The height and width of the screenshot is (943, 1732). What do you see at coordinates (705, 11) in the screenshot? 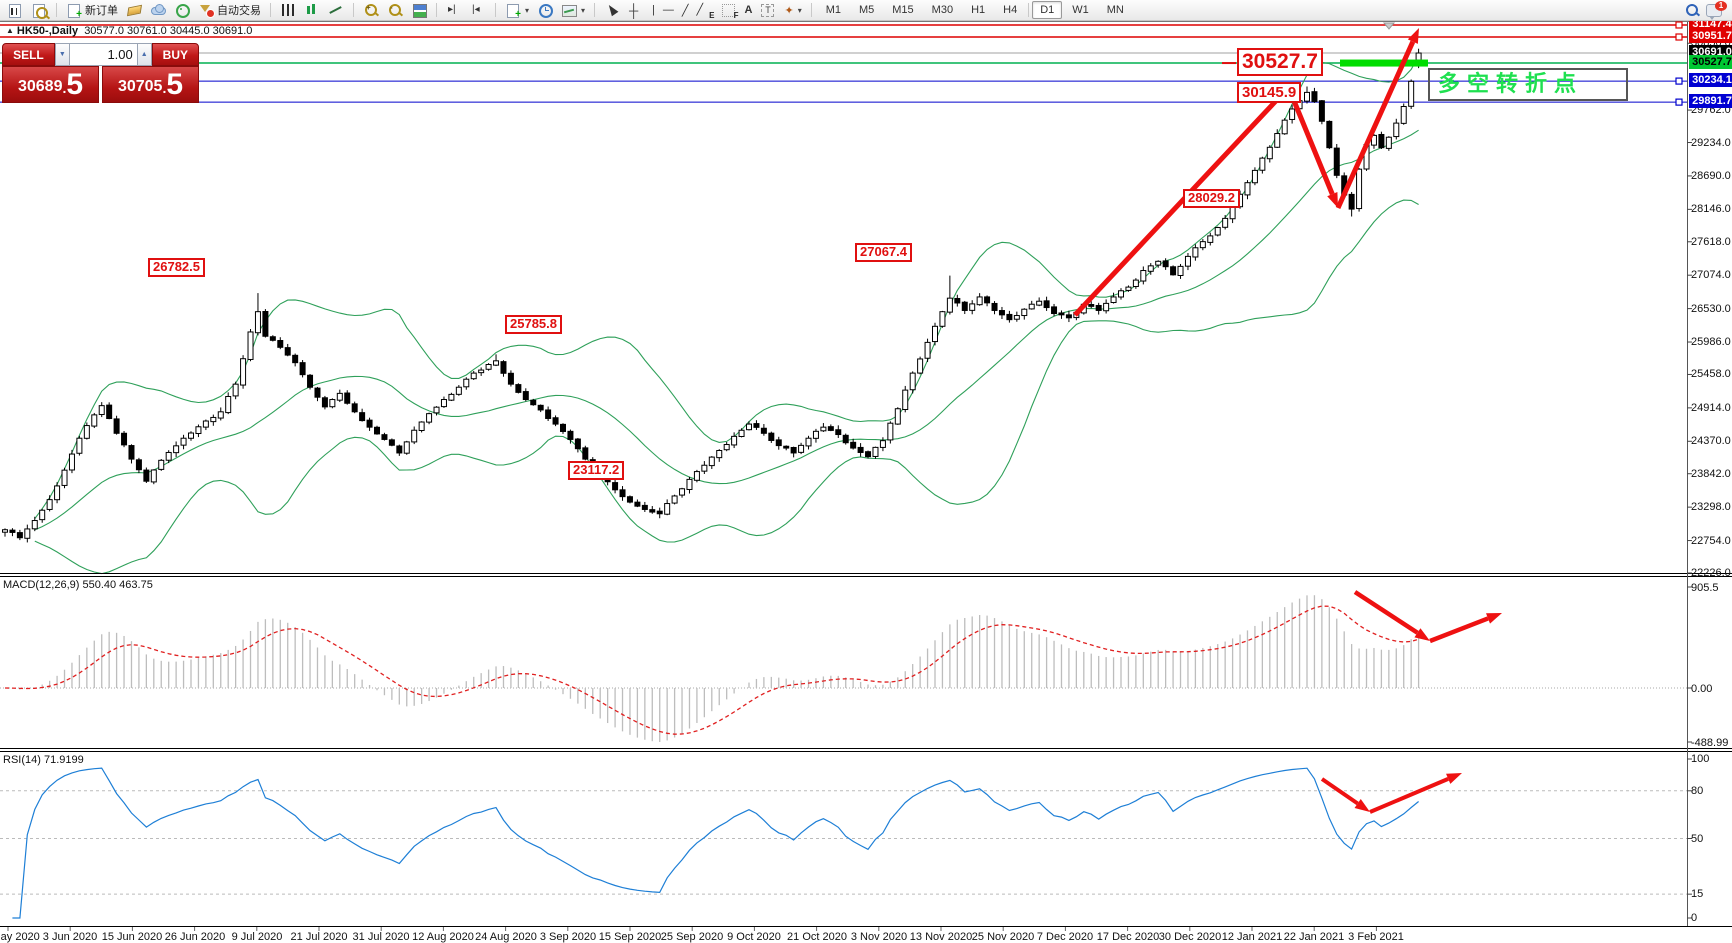
I see `channel-tool: ╱ E` at bounding box center [705, 11].